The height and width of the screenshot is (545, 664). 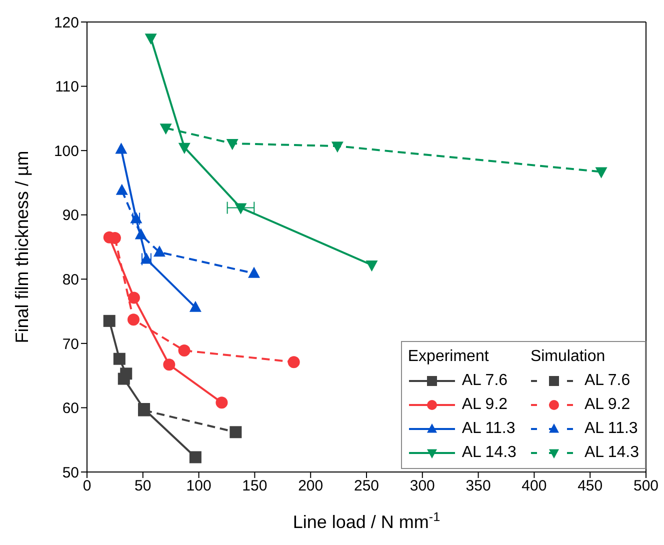 What do you see at coordinates (311, 486) in the screenshot?
I see `x-tick-label: 200` at bounding box center [311, 486].